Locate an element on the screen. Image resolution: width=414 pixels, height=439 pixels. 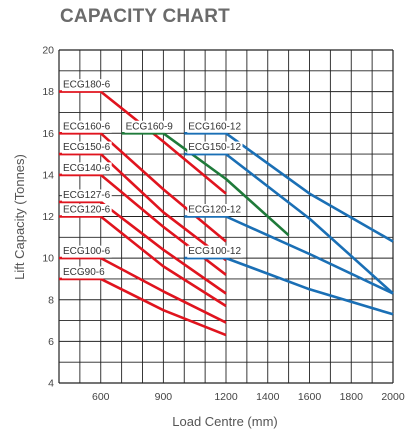
y-tick-label: 6 is located at coordinates (51, 342).